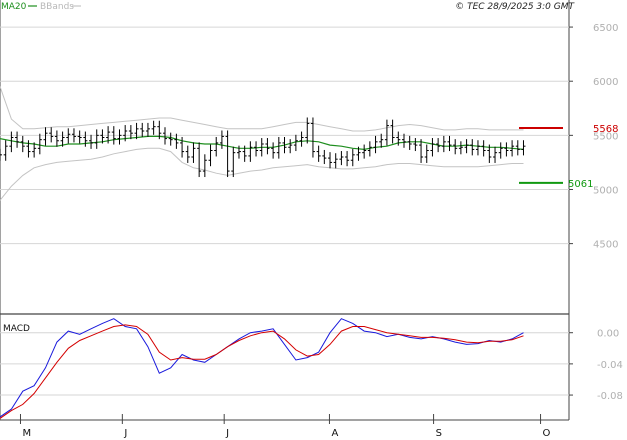 The height and width of the screenshot is (440, 627). Describe the element at coordinates (262, 109) in the screenshot. I see `bbands-upper-line` at that location.